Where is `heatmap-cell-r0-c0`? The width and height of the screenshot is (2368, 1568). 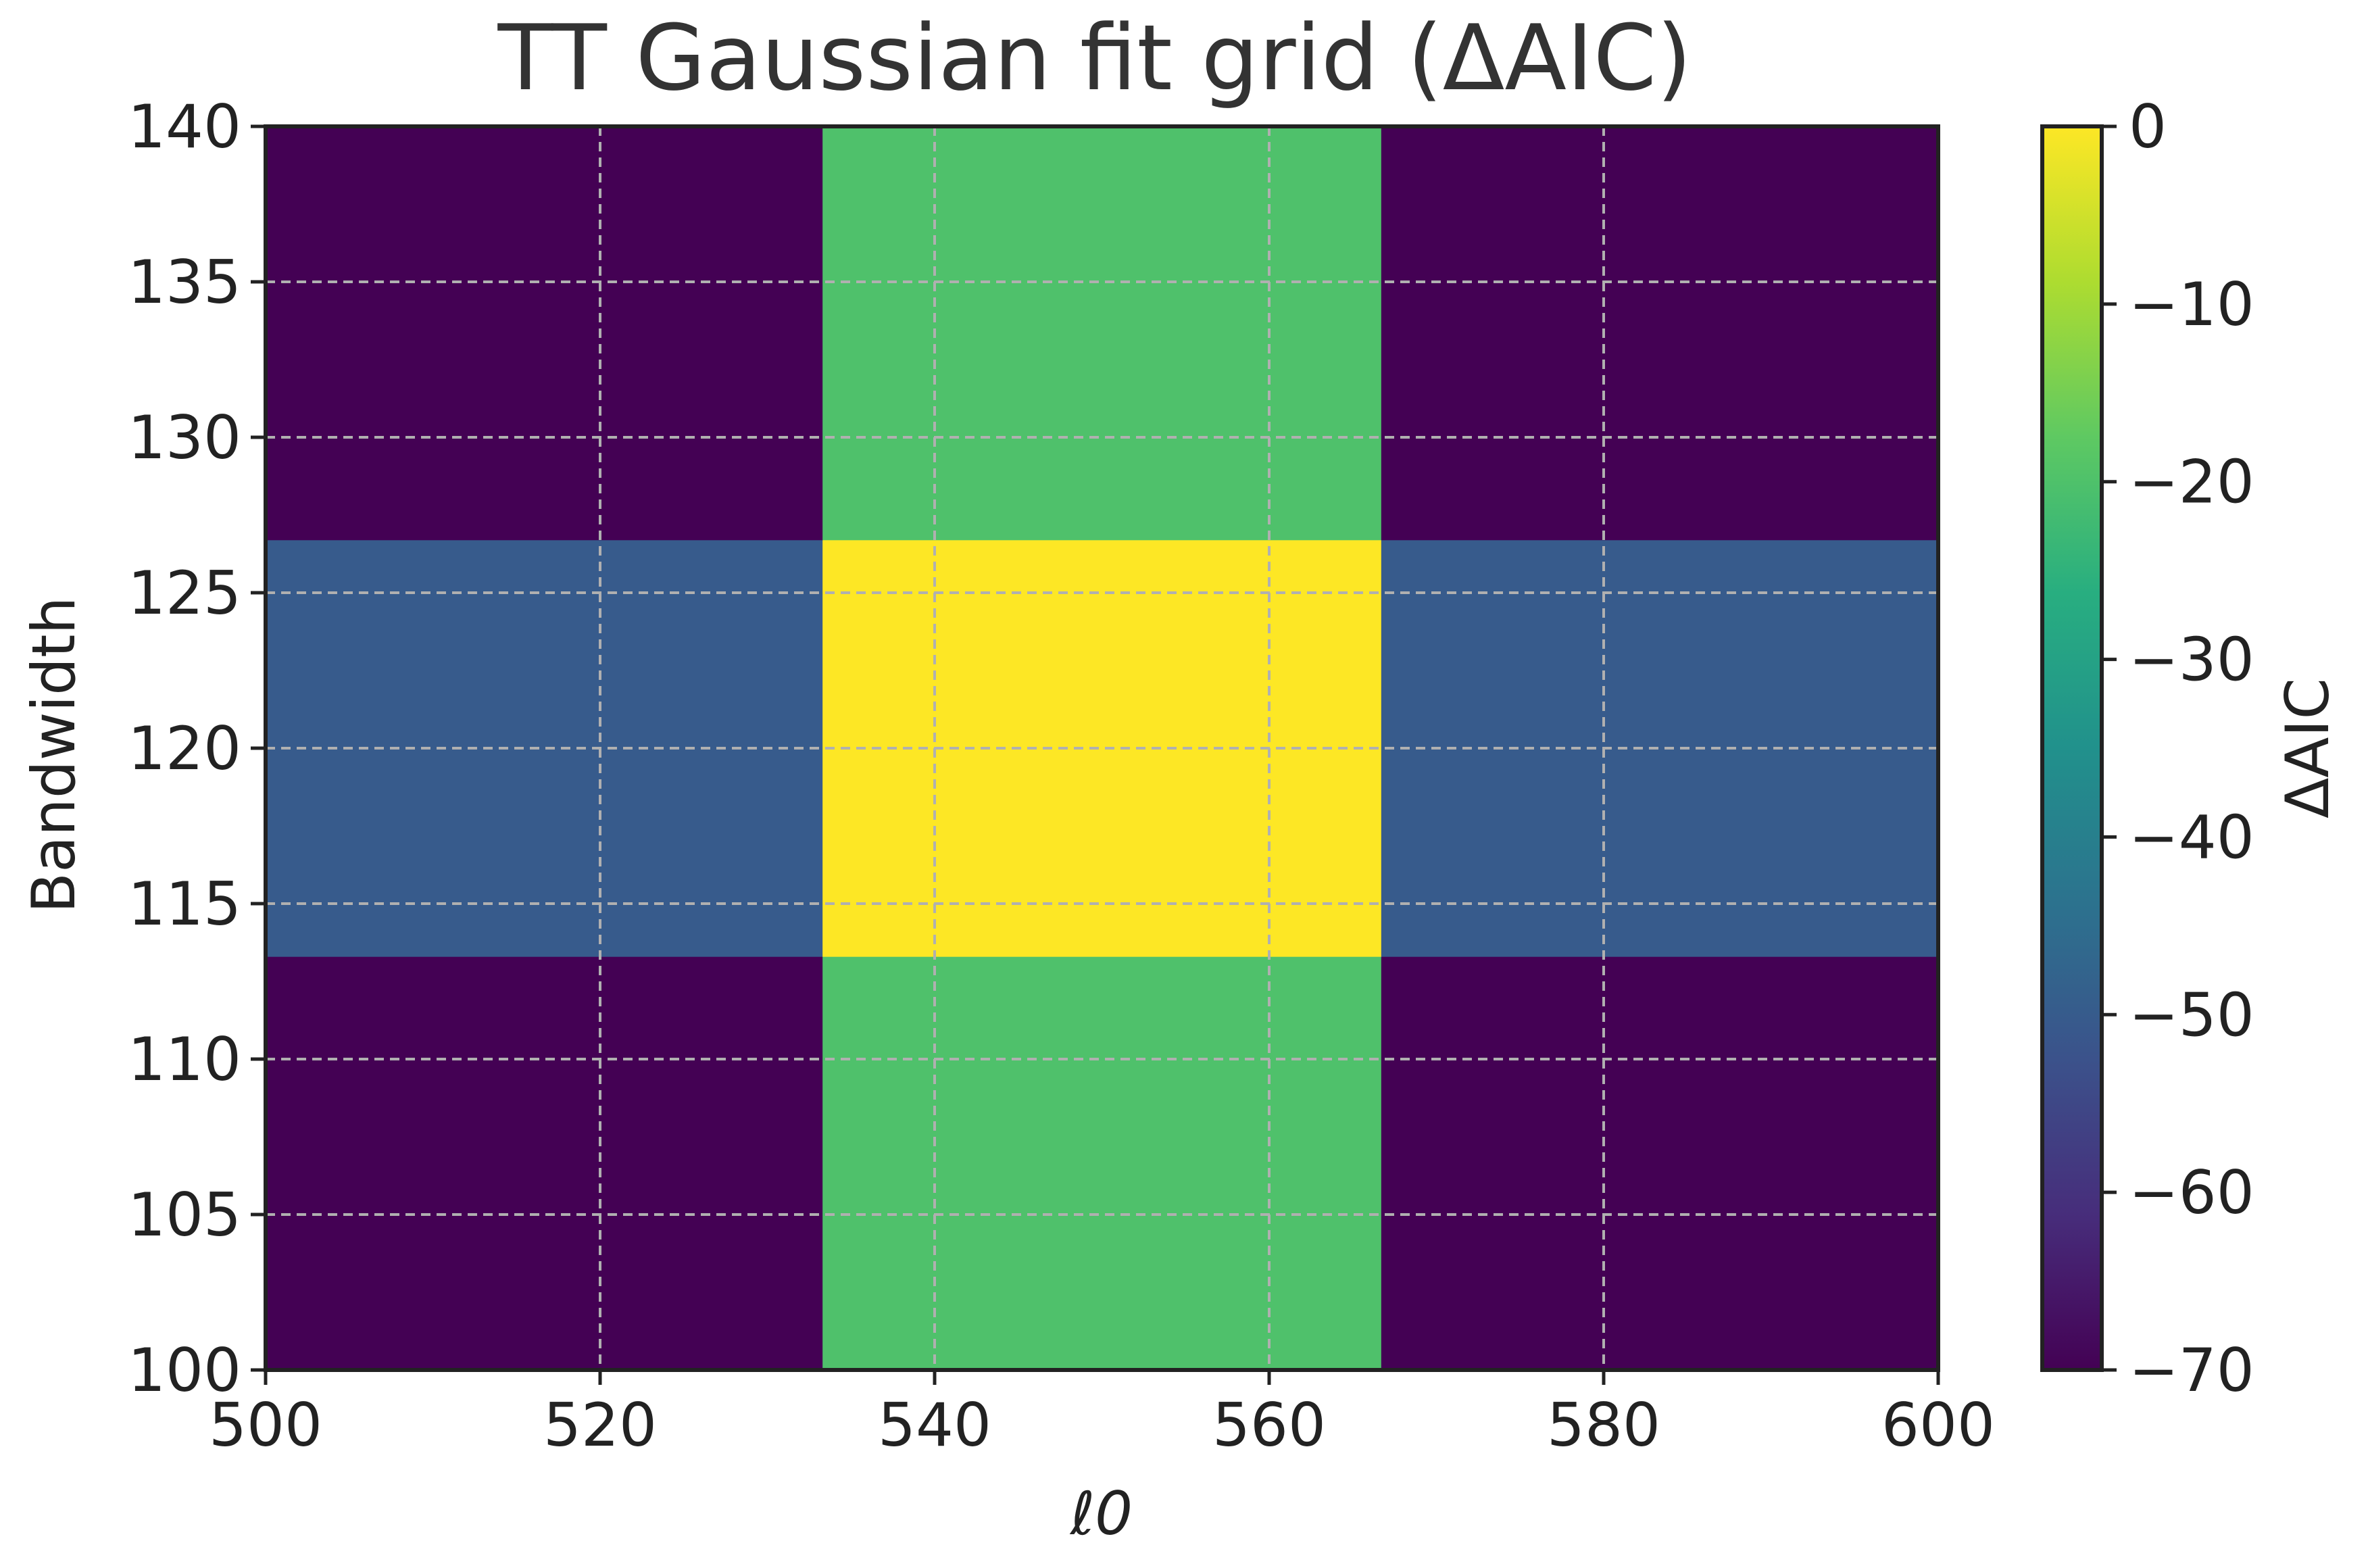
heatmap-cell-r0-c0 is located at coordinates (544, 1163).